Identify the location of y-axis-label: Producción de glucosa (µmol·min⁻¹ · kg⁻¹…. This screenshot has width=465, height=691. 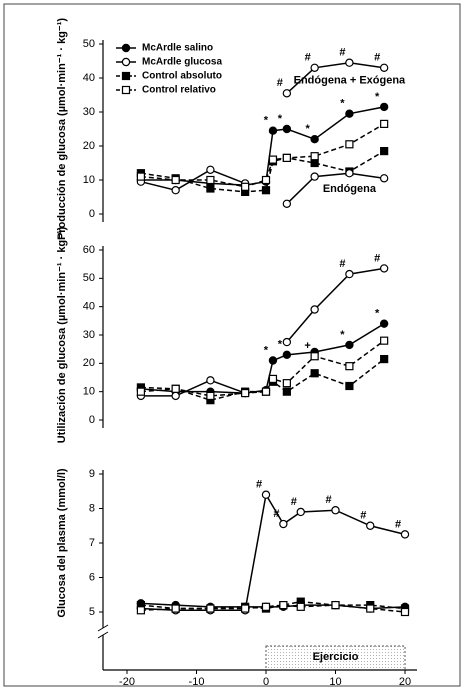
(62, 129).